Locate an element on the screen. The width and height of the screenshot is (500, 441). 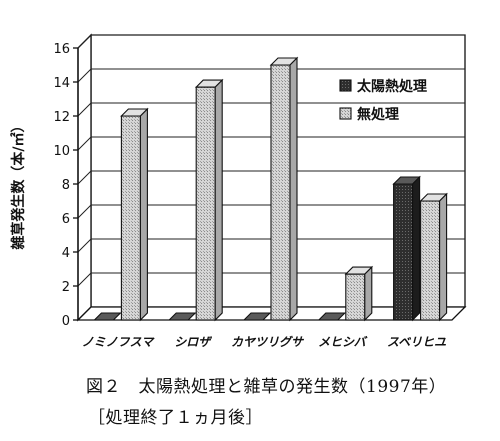
figure-caption-title: 図２ 太陽熱処理と雑草の発生数（1997年） is located at coordinates (266, 387).